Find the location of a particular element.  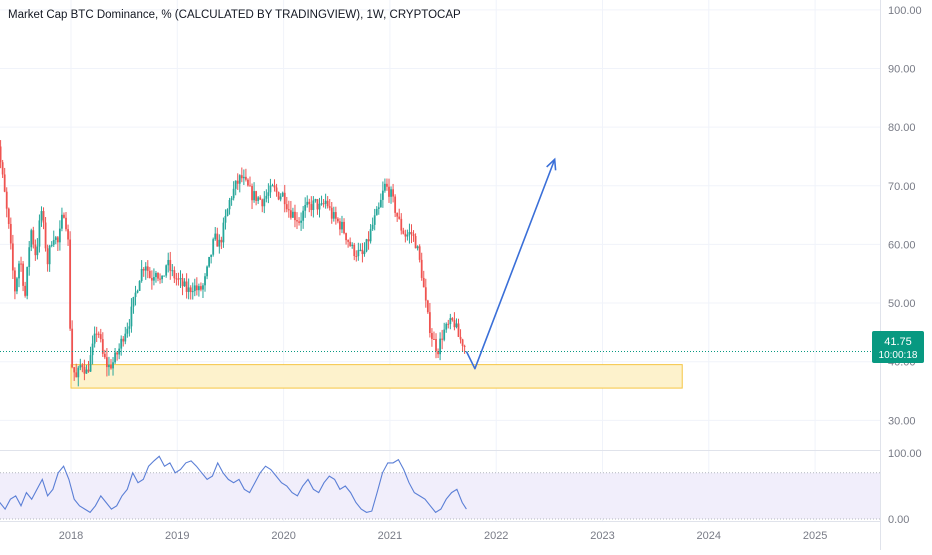

x-tick-label: 2025 is located at coordinates (815, 536).